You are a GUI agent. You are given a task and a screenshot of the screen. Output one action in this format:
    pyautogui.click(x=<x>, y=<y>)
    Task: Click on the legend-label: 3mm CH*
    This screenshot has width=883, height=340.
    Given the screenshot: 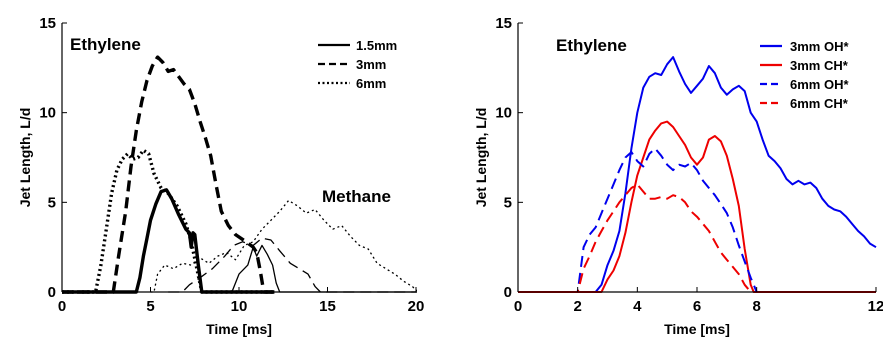 What is the action you would take?
    pyautogui.click(x=819, y=65)
    